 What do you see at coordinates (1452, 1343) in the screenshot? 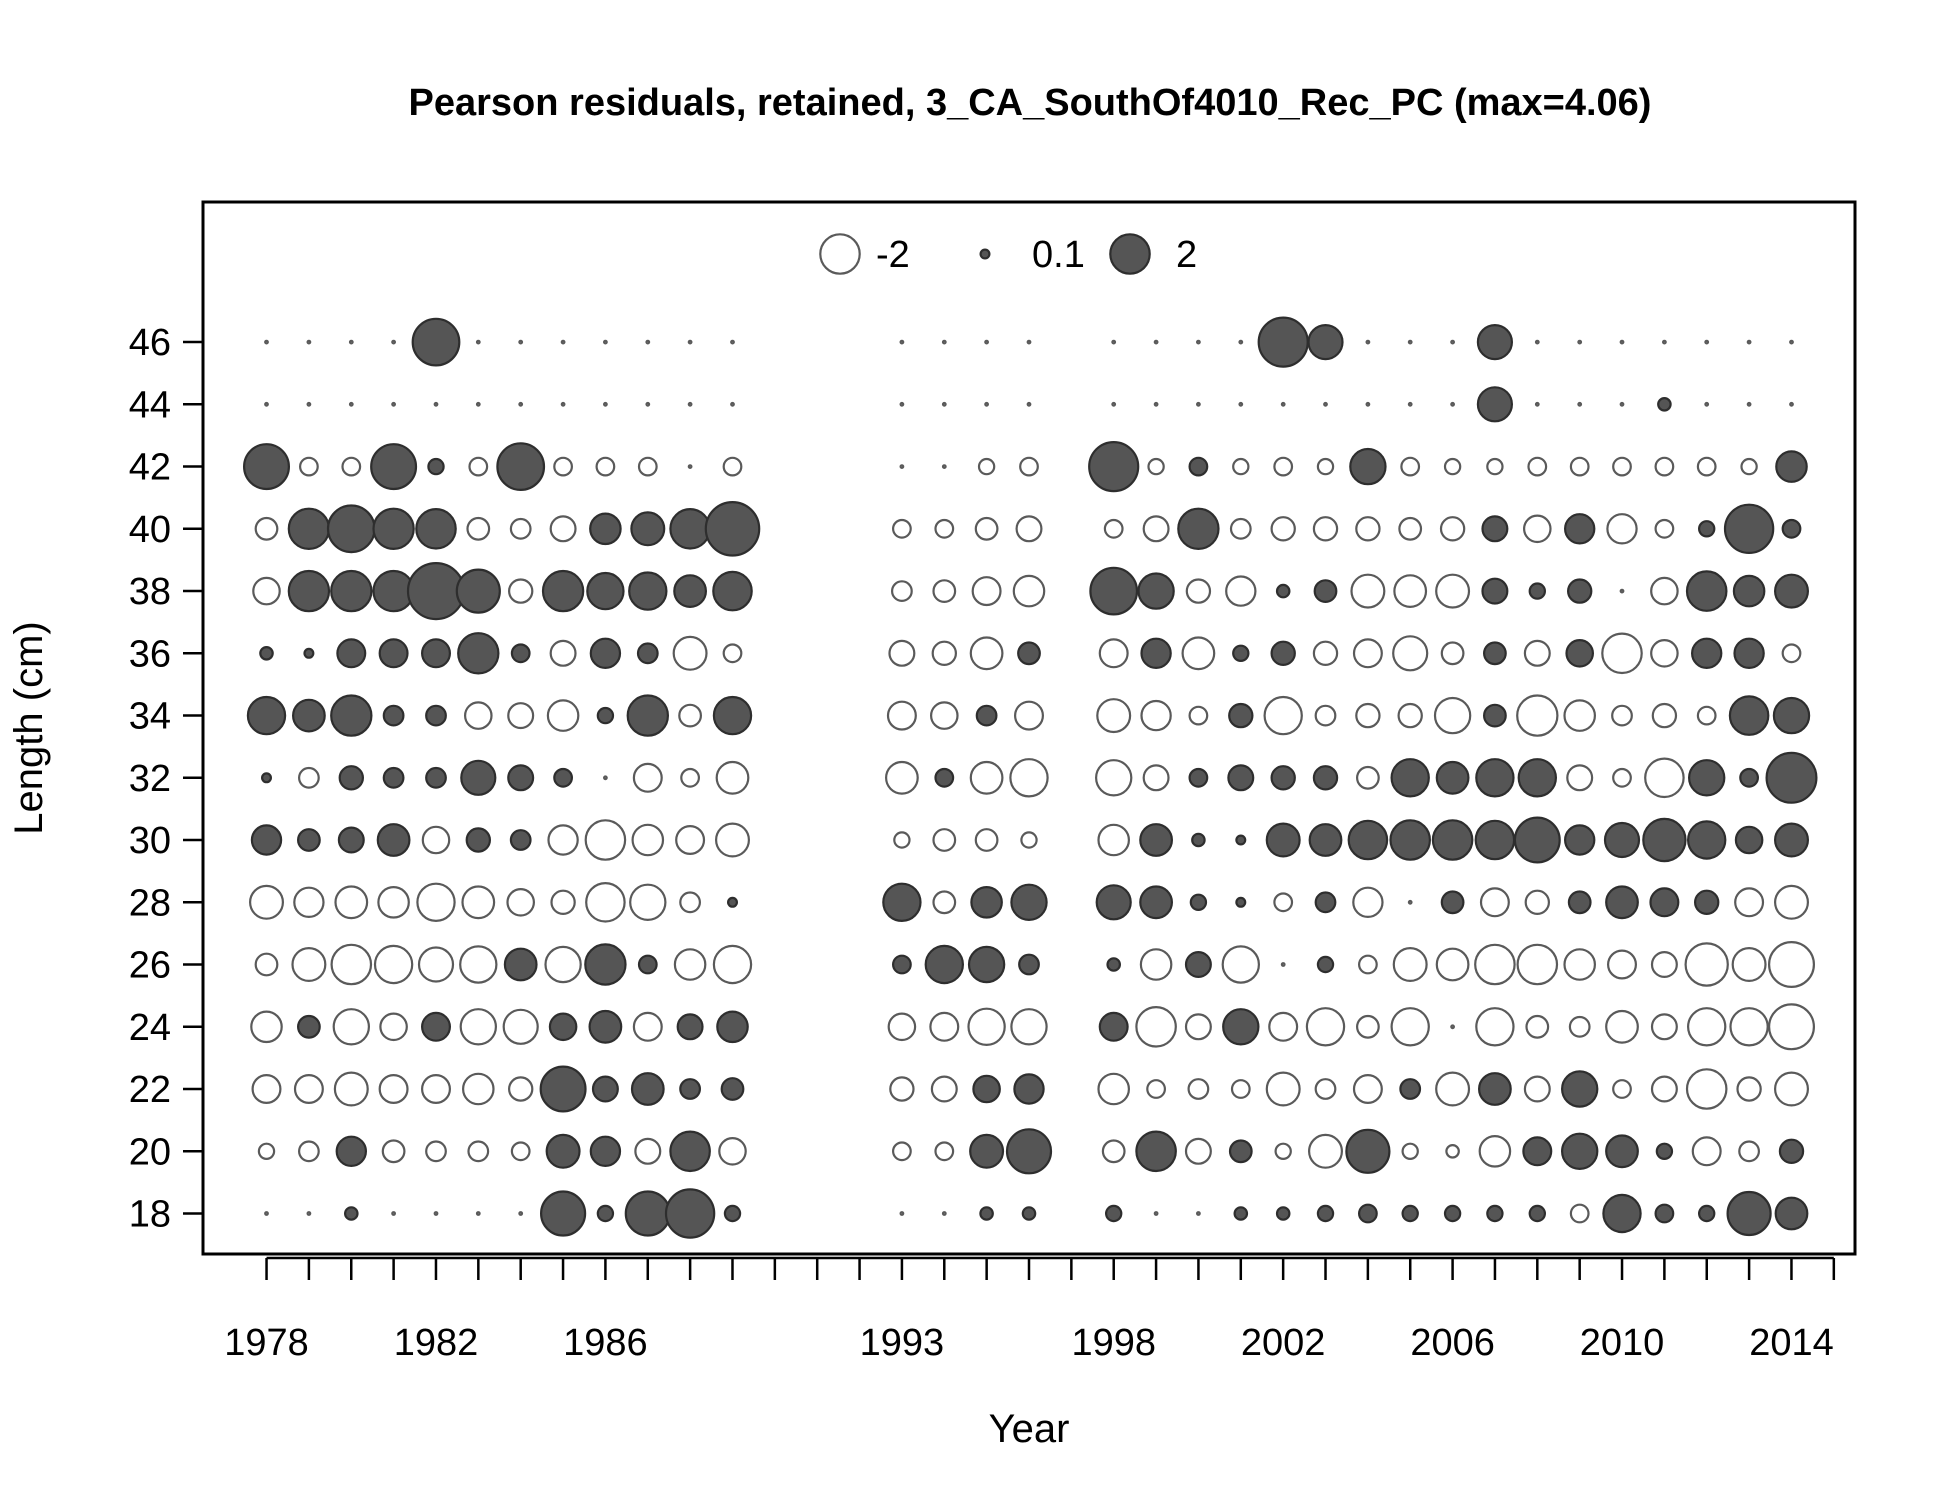
I see `x-tick-label-2006: 2006` at bounding box center [1452, 1343].